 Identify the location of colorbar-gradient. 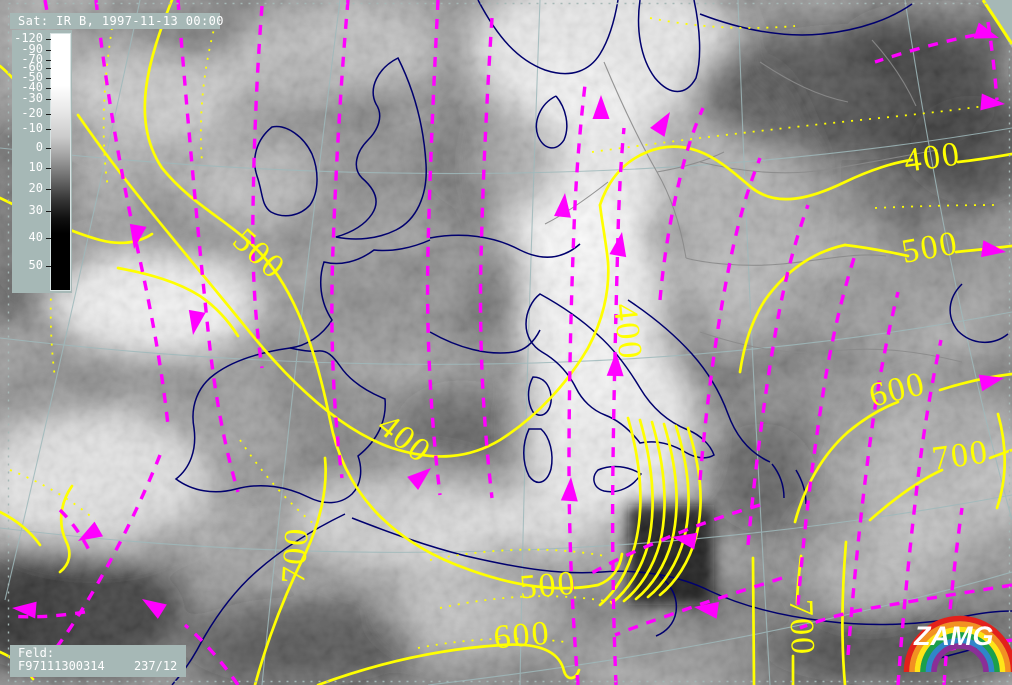
(58, 162).